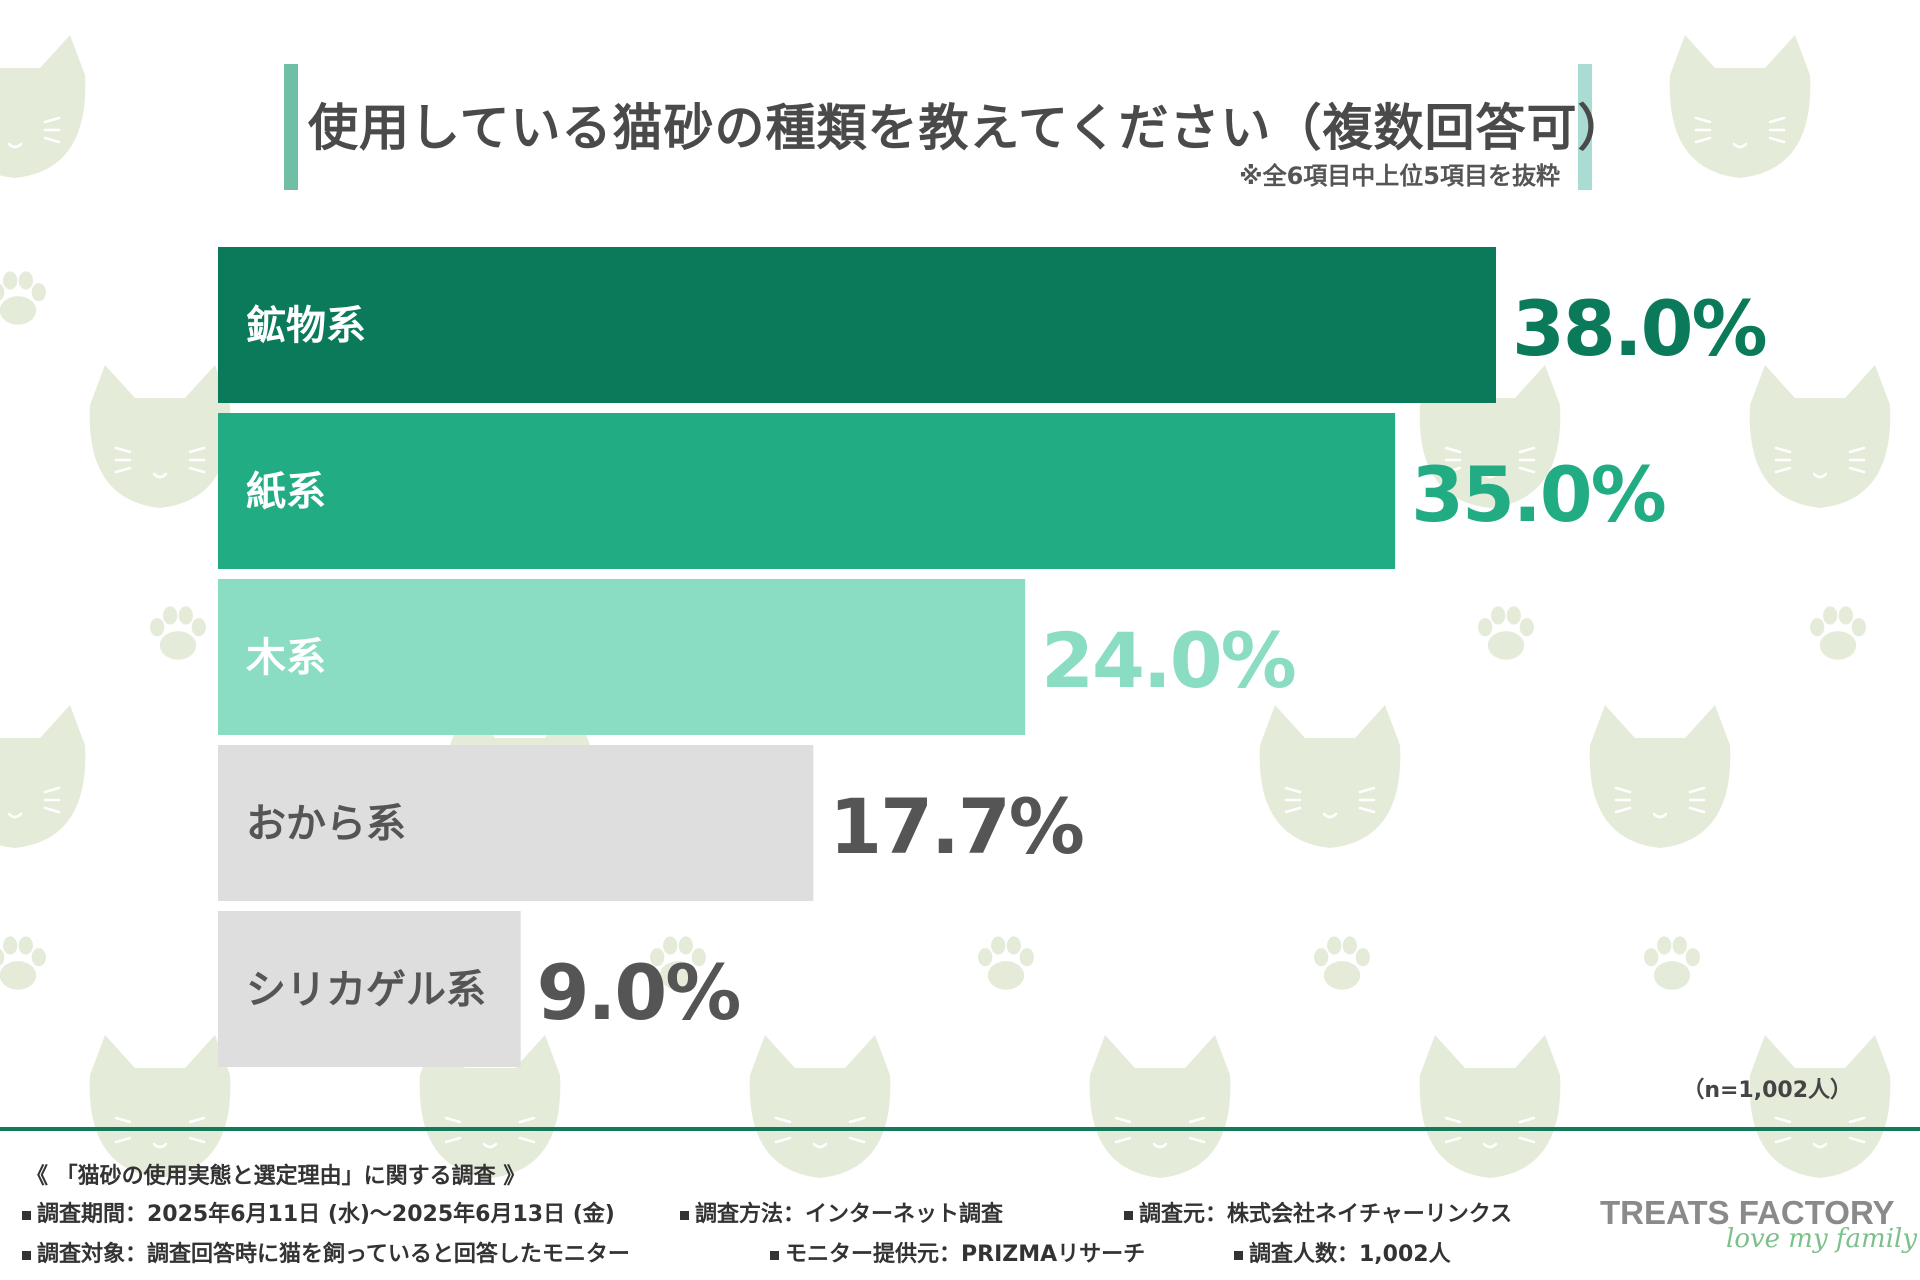 The width and height of the screenshot is (1920, 1280). I want to click on value-label-1: 38.0%, so click(1639, 328).